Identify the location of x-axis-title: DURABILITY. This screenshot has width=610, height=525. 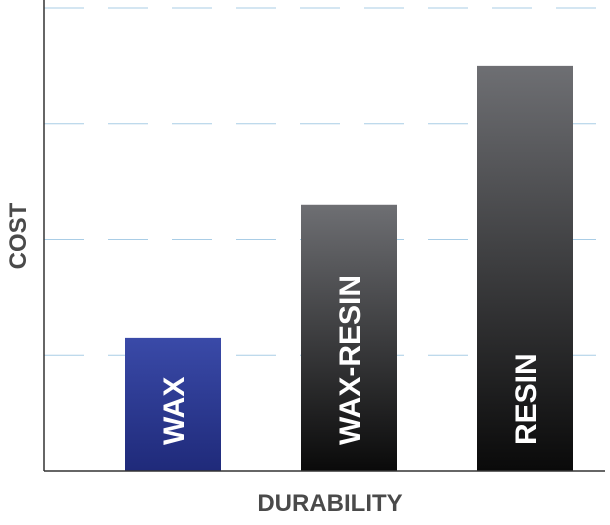
(329, 503).